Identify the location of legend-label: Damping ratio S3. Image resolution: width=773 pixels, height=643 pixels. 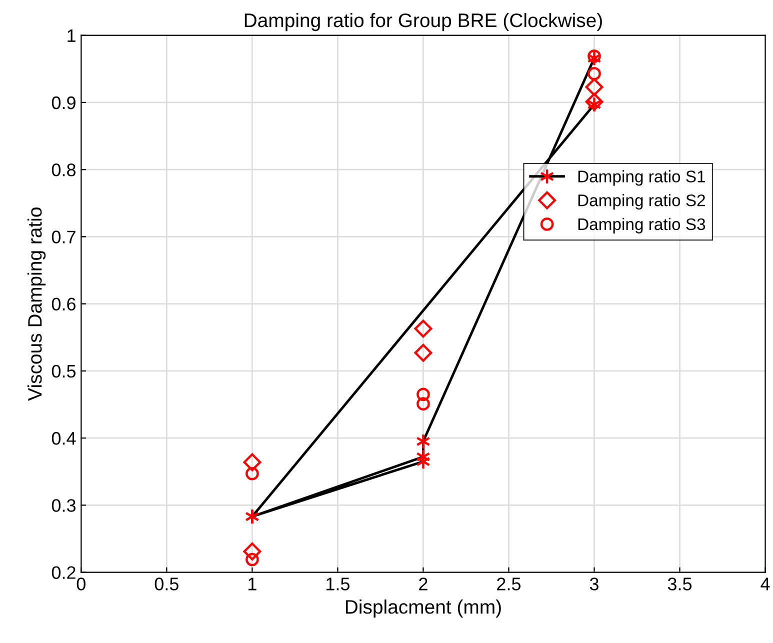
(642, 226).